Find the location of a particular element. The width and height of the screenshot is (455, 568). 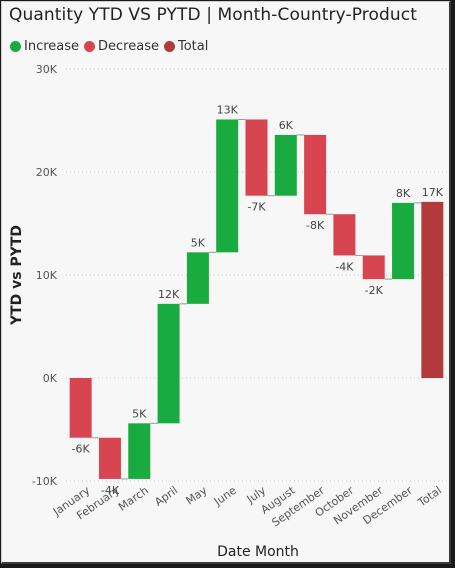

bar-april is located at coordinates (168, 363).